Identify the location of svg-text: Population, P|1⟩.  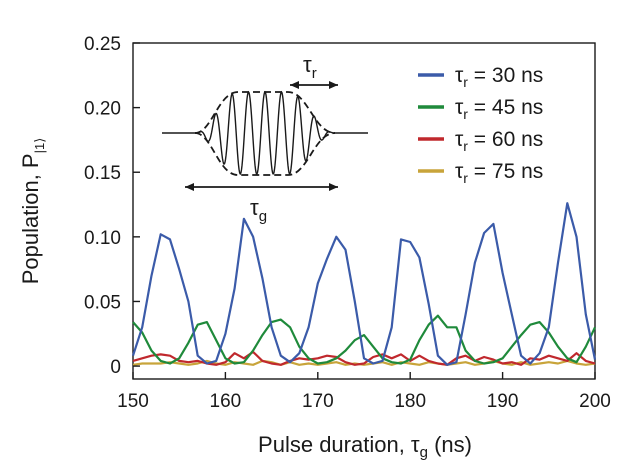
(32, 211).